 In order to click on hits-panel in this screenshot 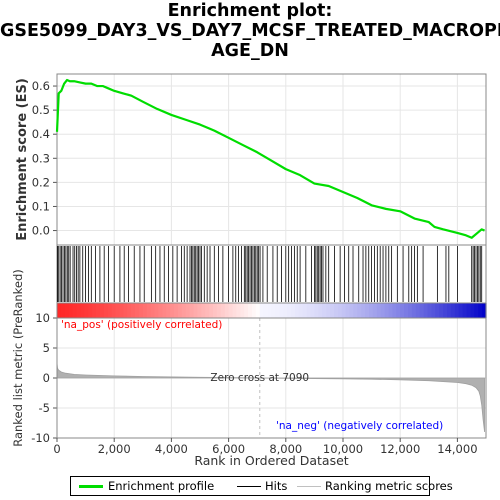, I will do `click(271, 274)`.